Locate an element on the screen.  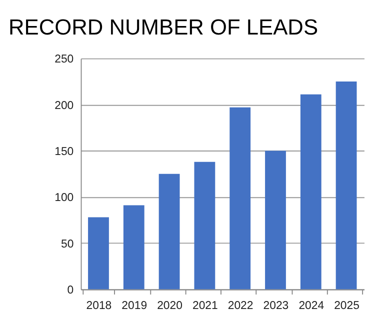
x-tick-label: 2025 is located at coordinates (347, 306).